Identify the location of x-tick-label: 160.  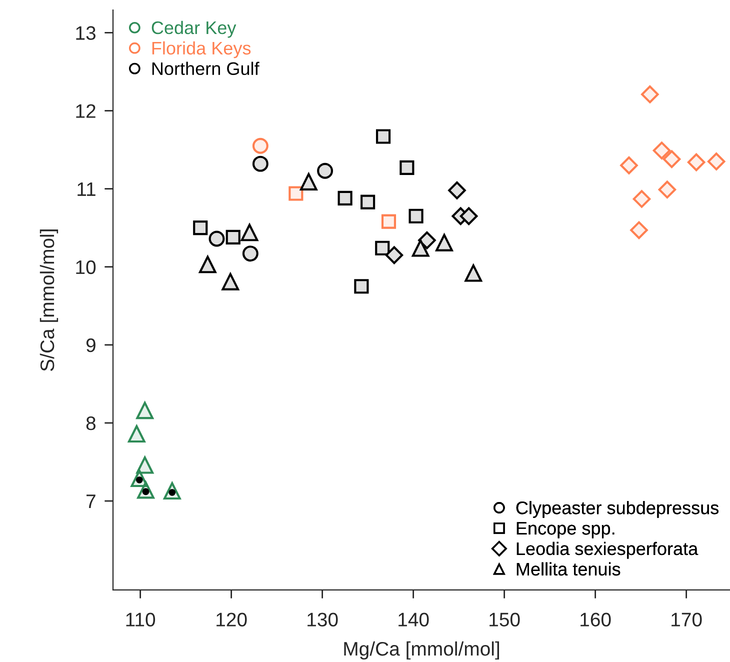
(595, 619).